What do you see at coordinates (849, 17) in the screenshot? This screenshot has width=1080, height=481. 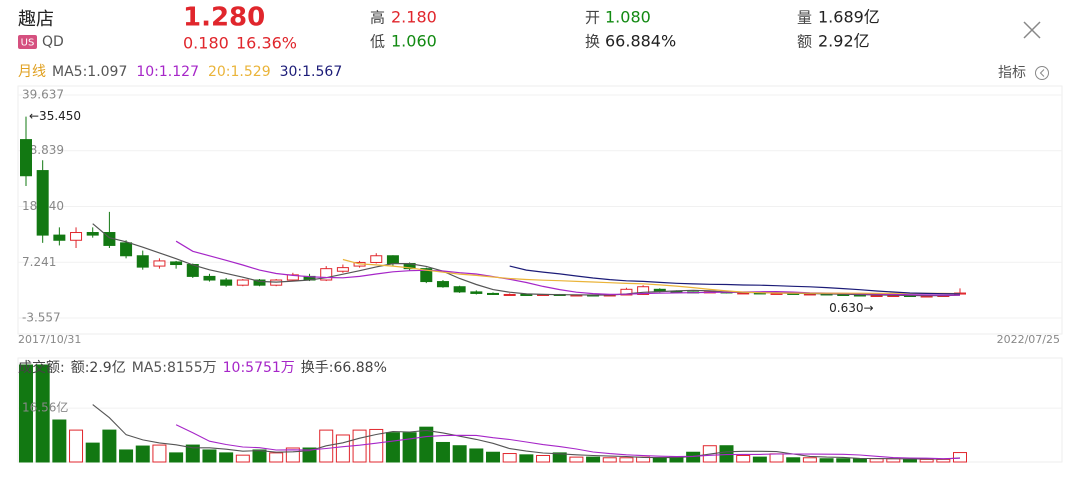 I see `volume: 1.689亿` at bounding box center [849, 17].